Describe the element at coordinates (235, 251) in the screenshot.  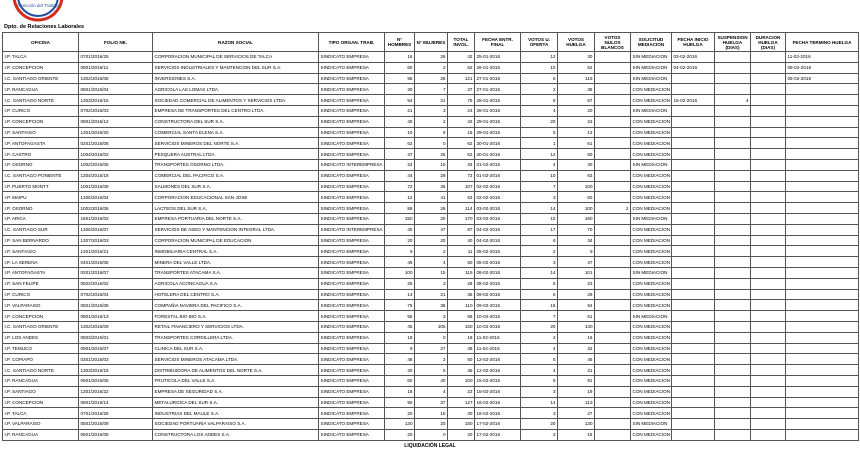
I see `cell: INMOBILIARIA CENTRAL S.A.` at that location.